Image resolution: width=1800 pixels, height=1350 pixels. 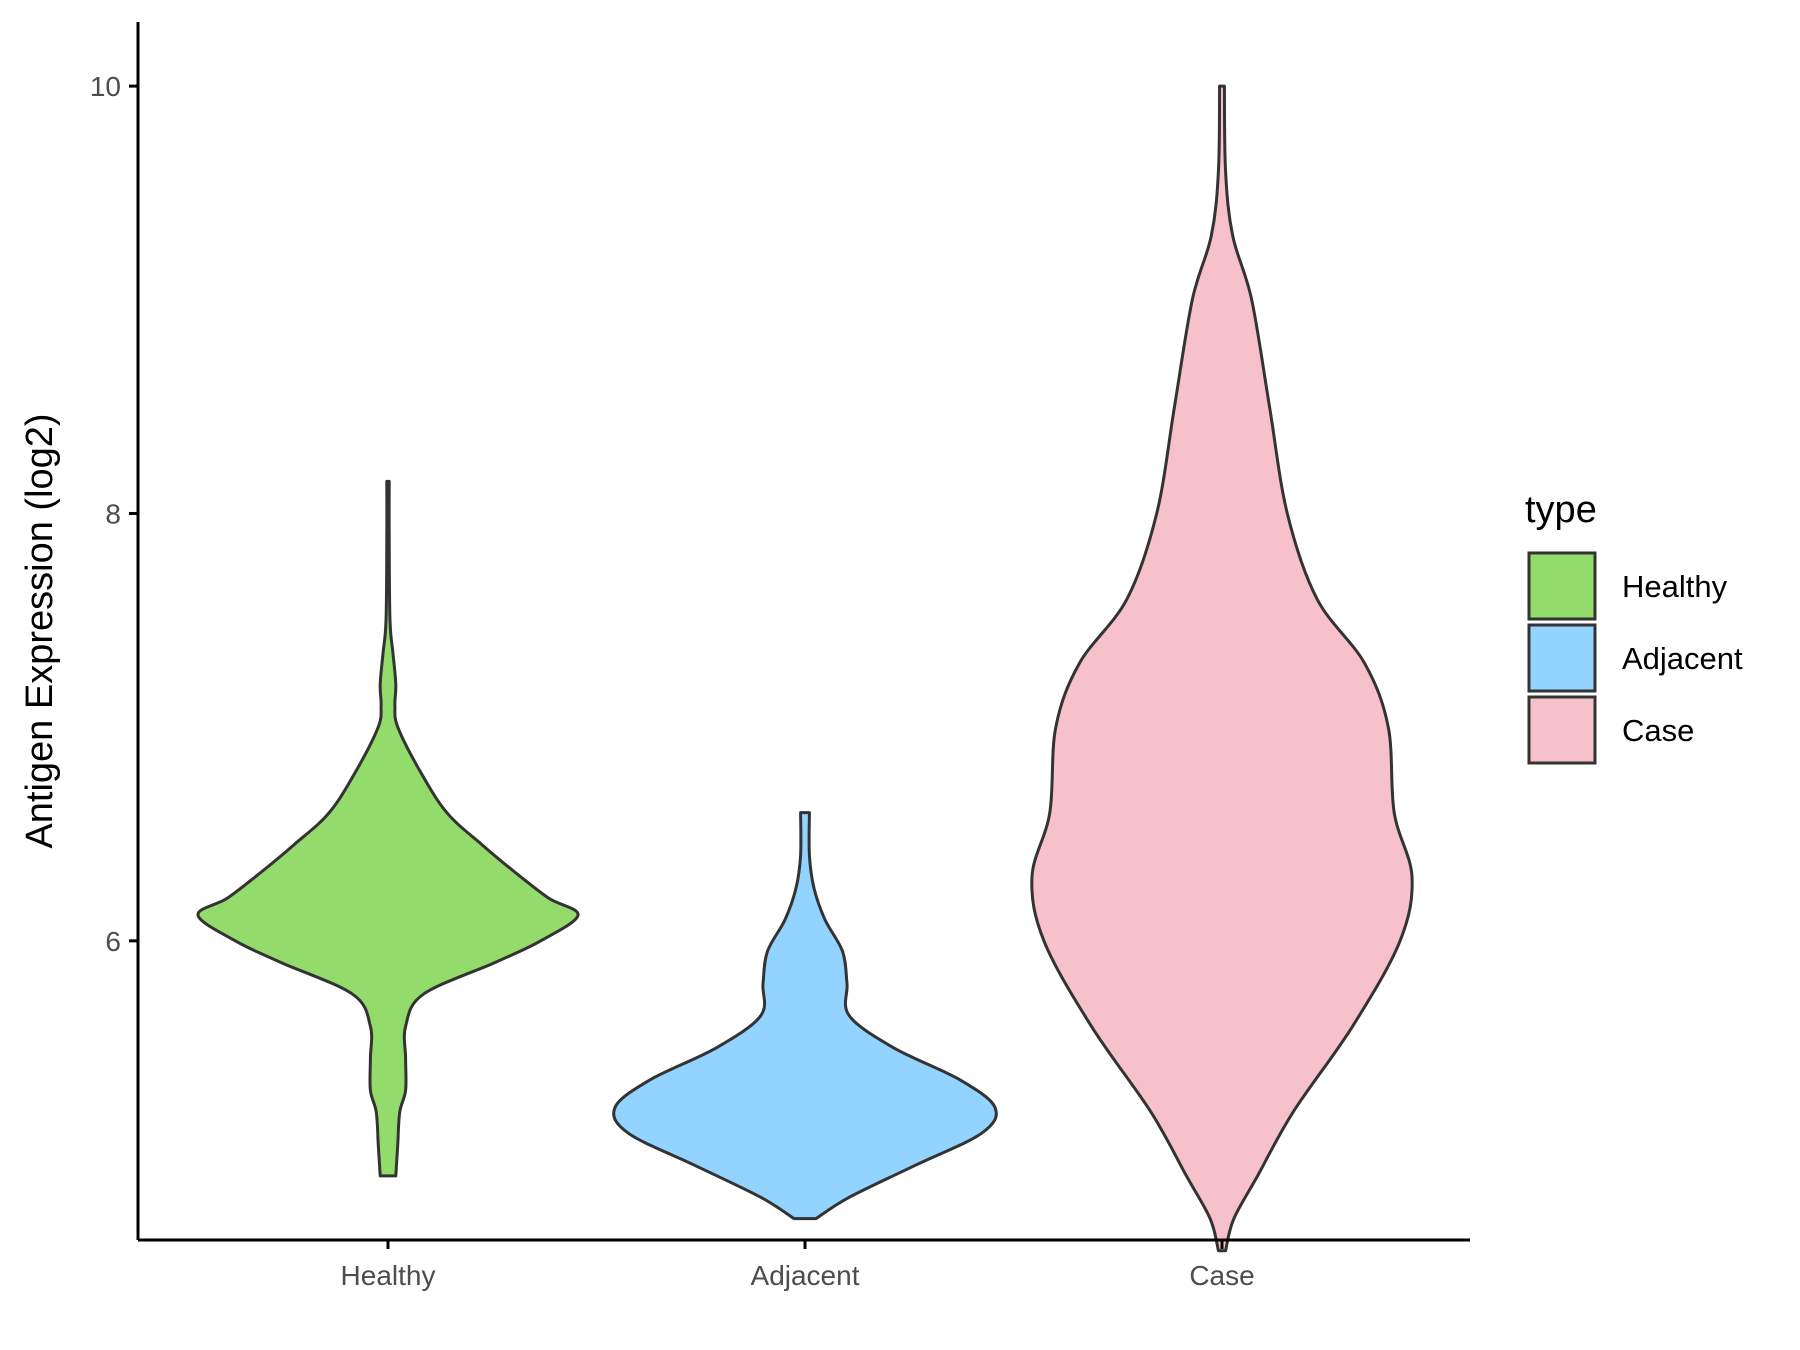 What do you see at coordinates (1562, 730) in the screenshot?
I see `legend-swatch-case` at bounding box center [1562, 730].